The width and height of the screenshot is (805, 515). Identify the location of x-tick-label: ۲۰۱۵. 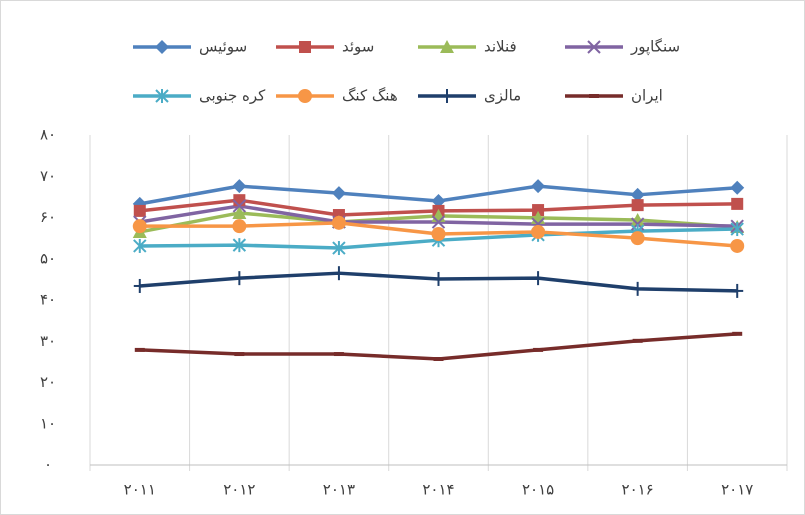
(538, 490).